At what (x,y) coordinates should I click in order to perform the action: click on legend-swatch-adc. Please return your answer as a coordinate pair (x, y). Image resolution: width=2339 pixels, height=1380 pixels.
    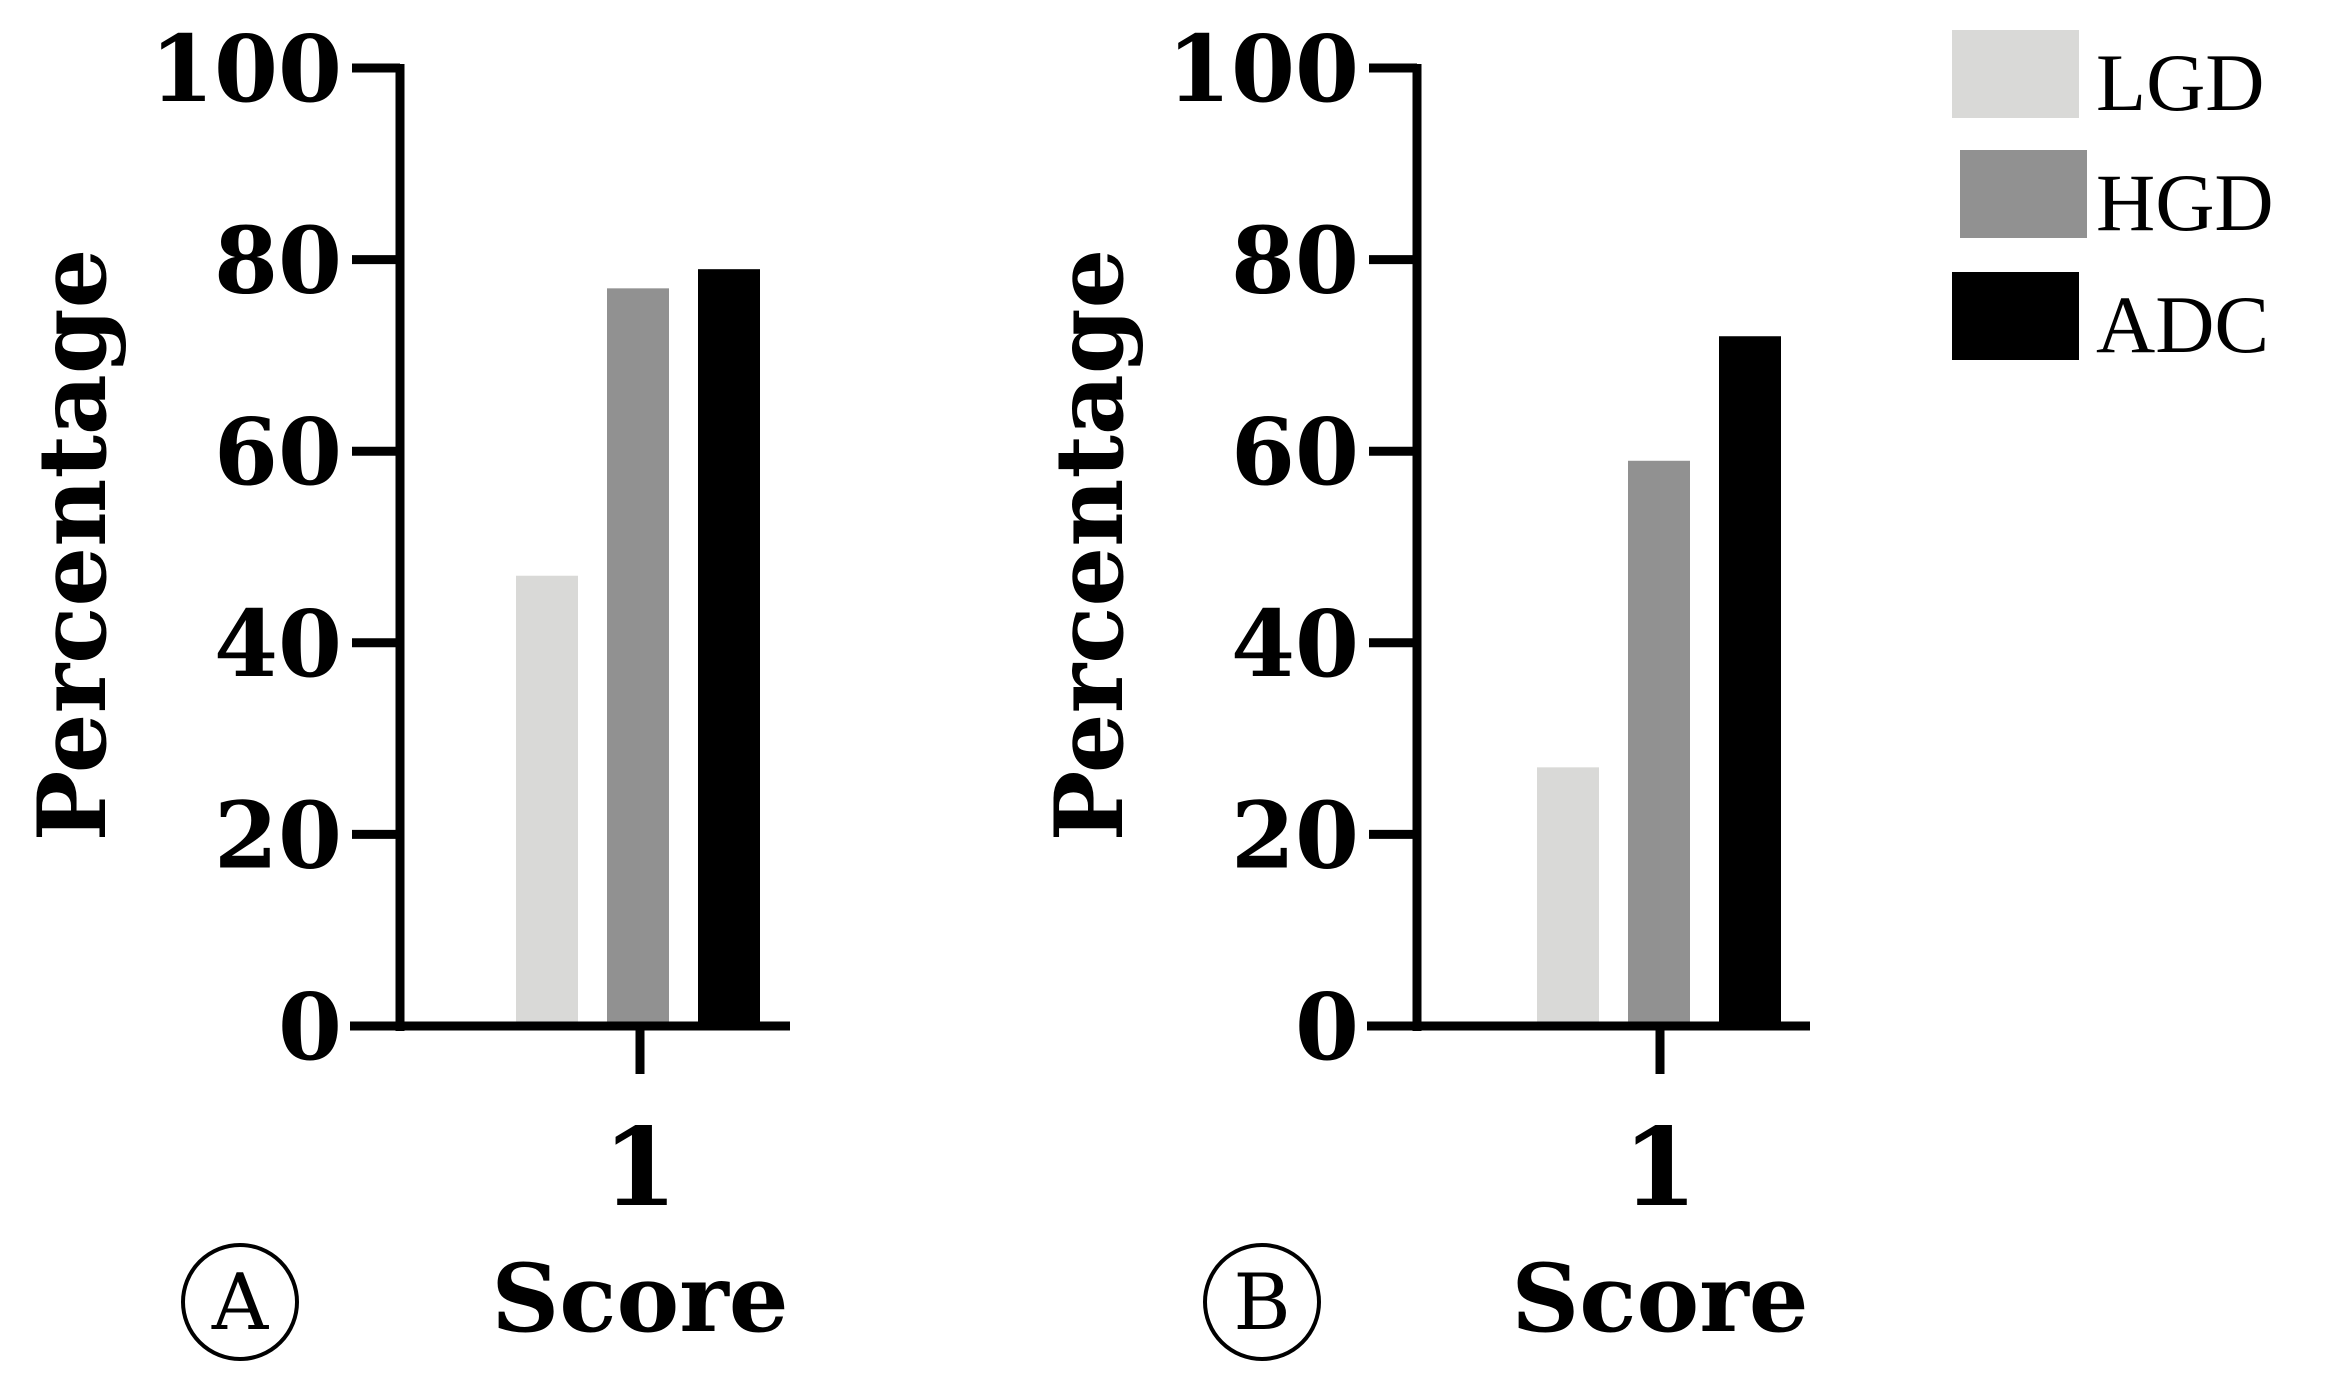
    Looking at the image, I should click on (2015, 316).